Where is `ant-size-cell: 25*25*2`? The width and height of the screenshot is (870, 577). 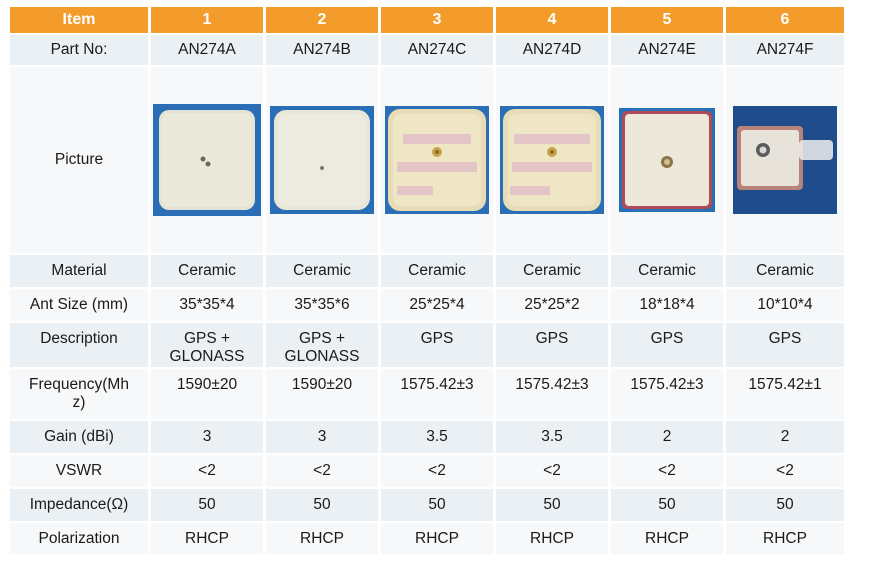 ant-size-cell: 25*25*2 is located at coordinates (552, 305).